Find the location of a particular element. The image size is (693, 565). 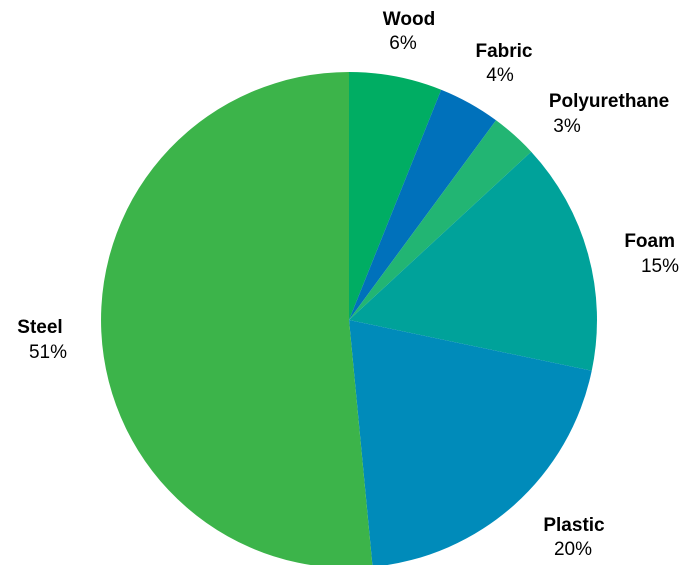

slice-label-foam: Foam 15% is located at coordinates (651, 254).